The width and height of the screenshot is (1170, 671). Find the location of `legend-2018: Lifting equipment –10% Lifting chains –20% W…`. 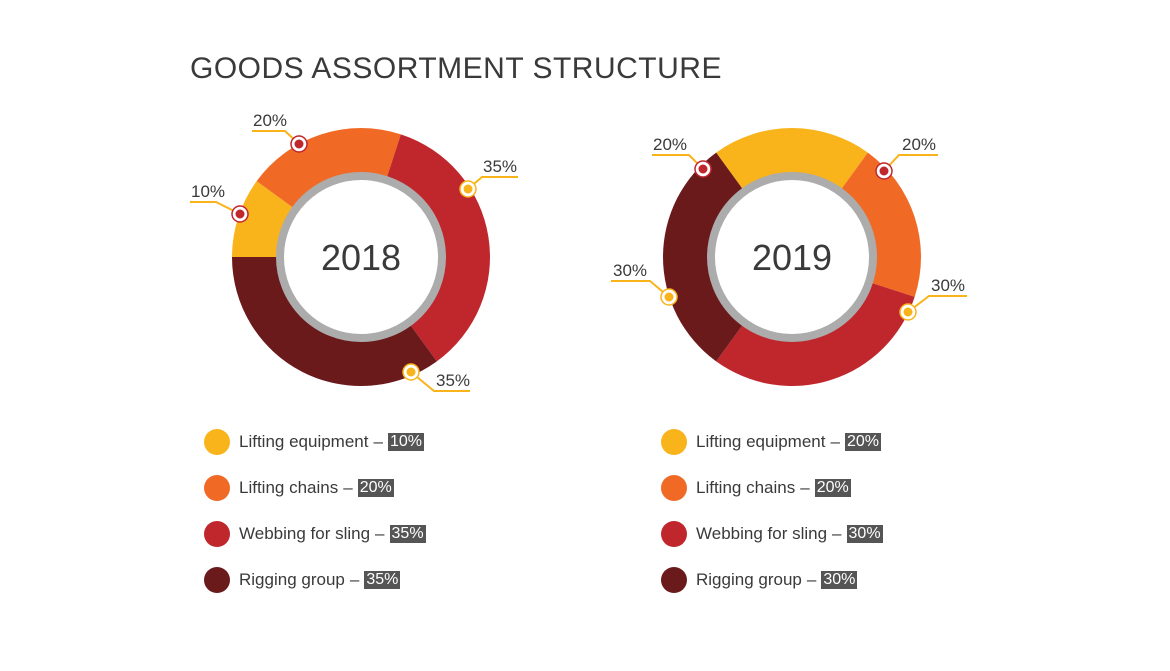

legend-2018: Lifting equipment –10% Lifting chains –20% W… is located at coordinates (354, 513).